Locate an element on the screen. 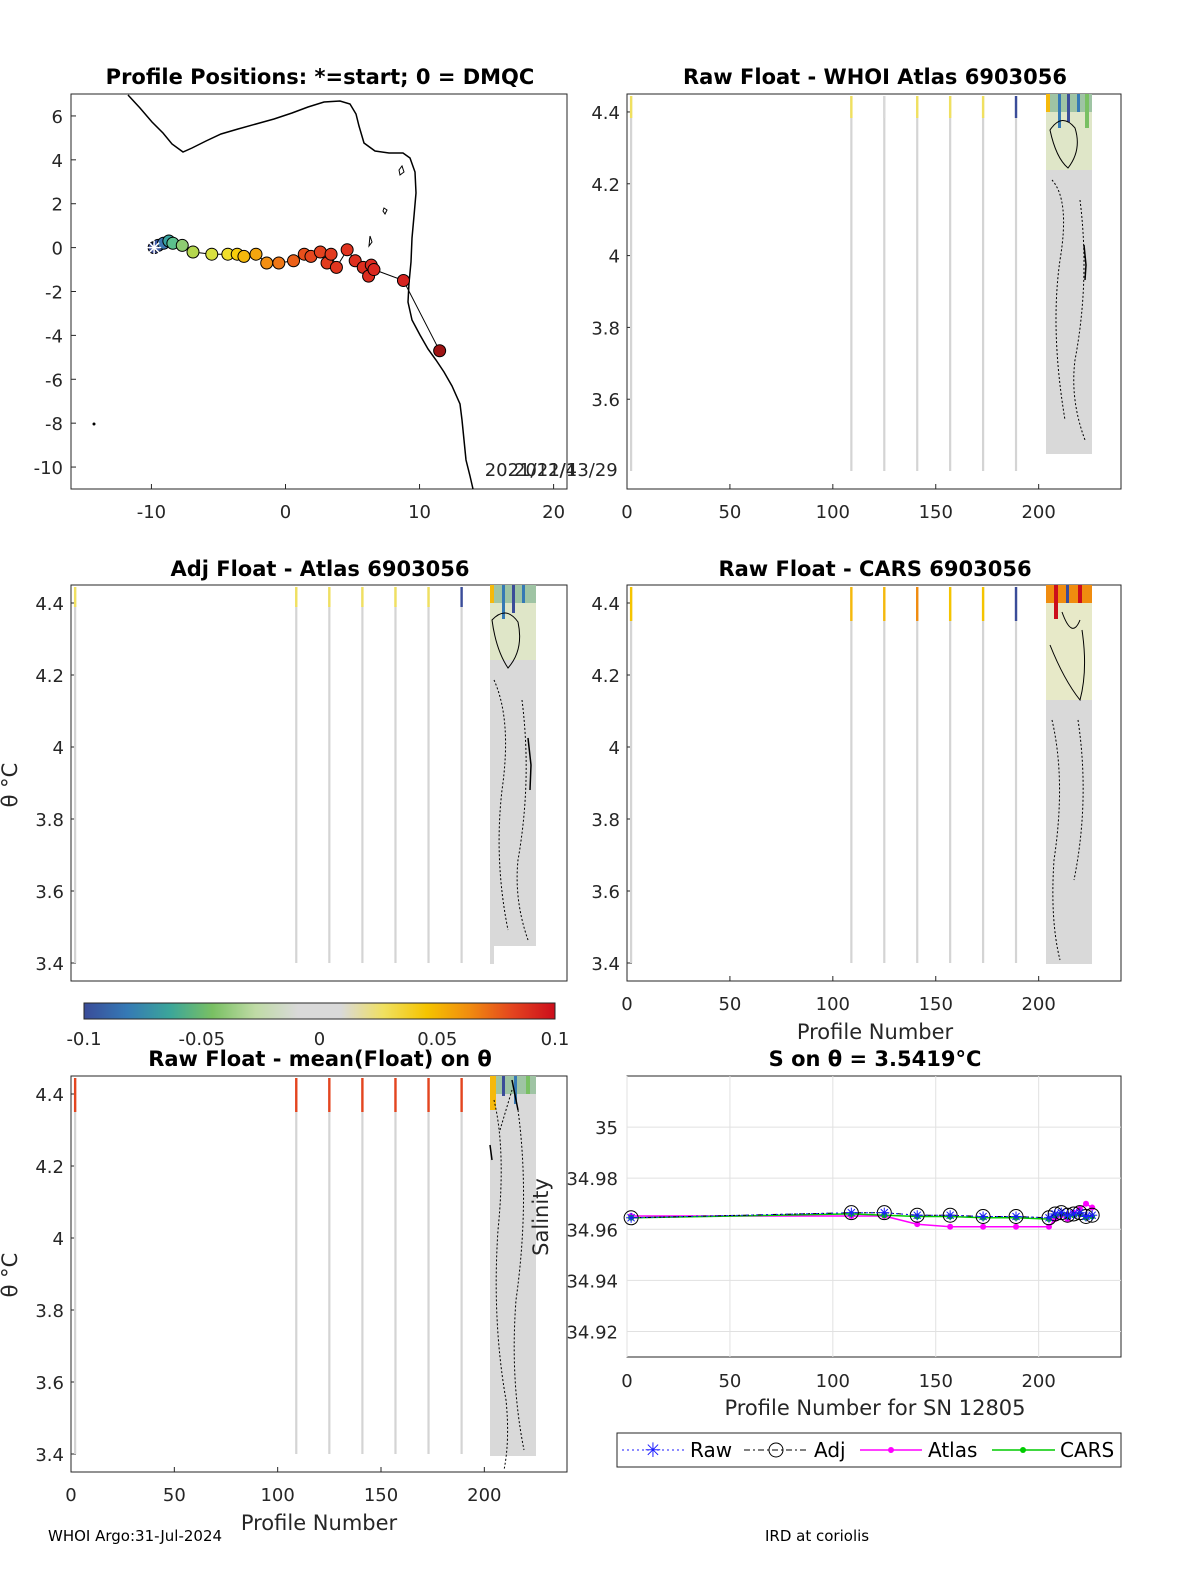 This screenshot has height=1575, width=1200. positions-xtick-label: 10 is located at coordinates (419, 512).